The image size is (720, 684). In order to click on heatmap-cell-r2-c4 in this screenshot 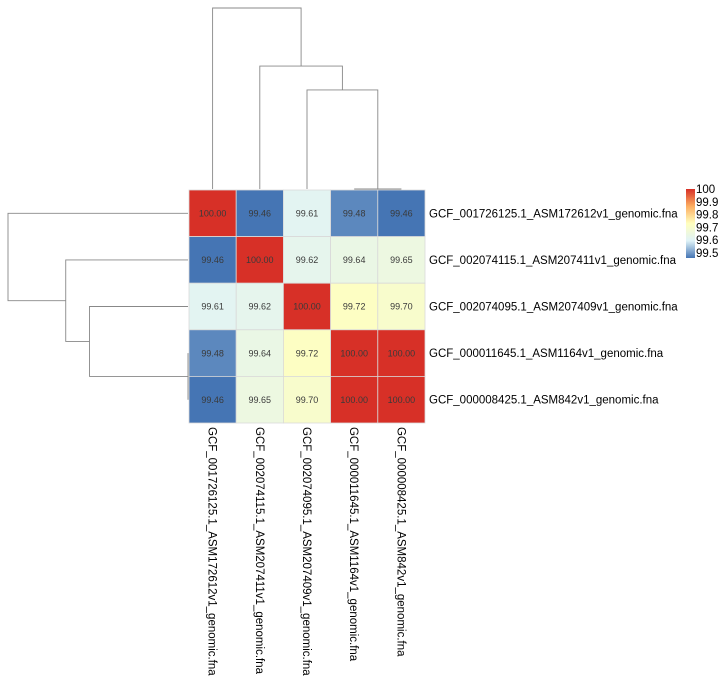, I will do `click(401, 306)`.